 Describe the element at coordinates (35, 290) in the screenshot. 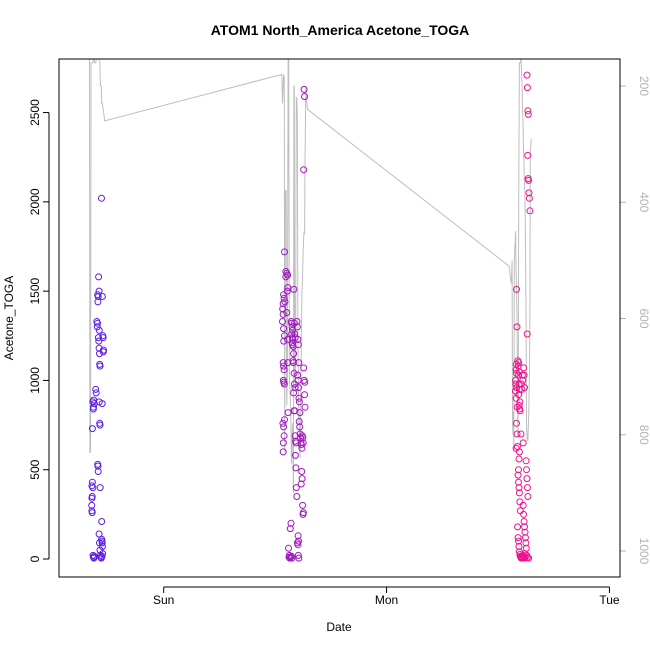

I see `y-tick-label: 1500` at that location.